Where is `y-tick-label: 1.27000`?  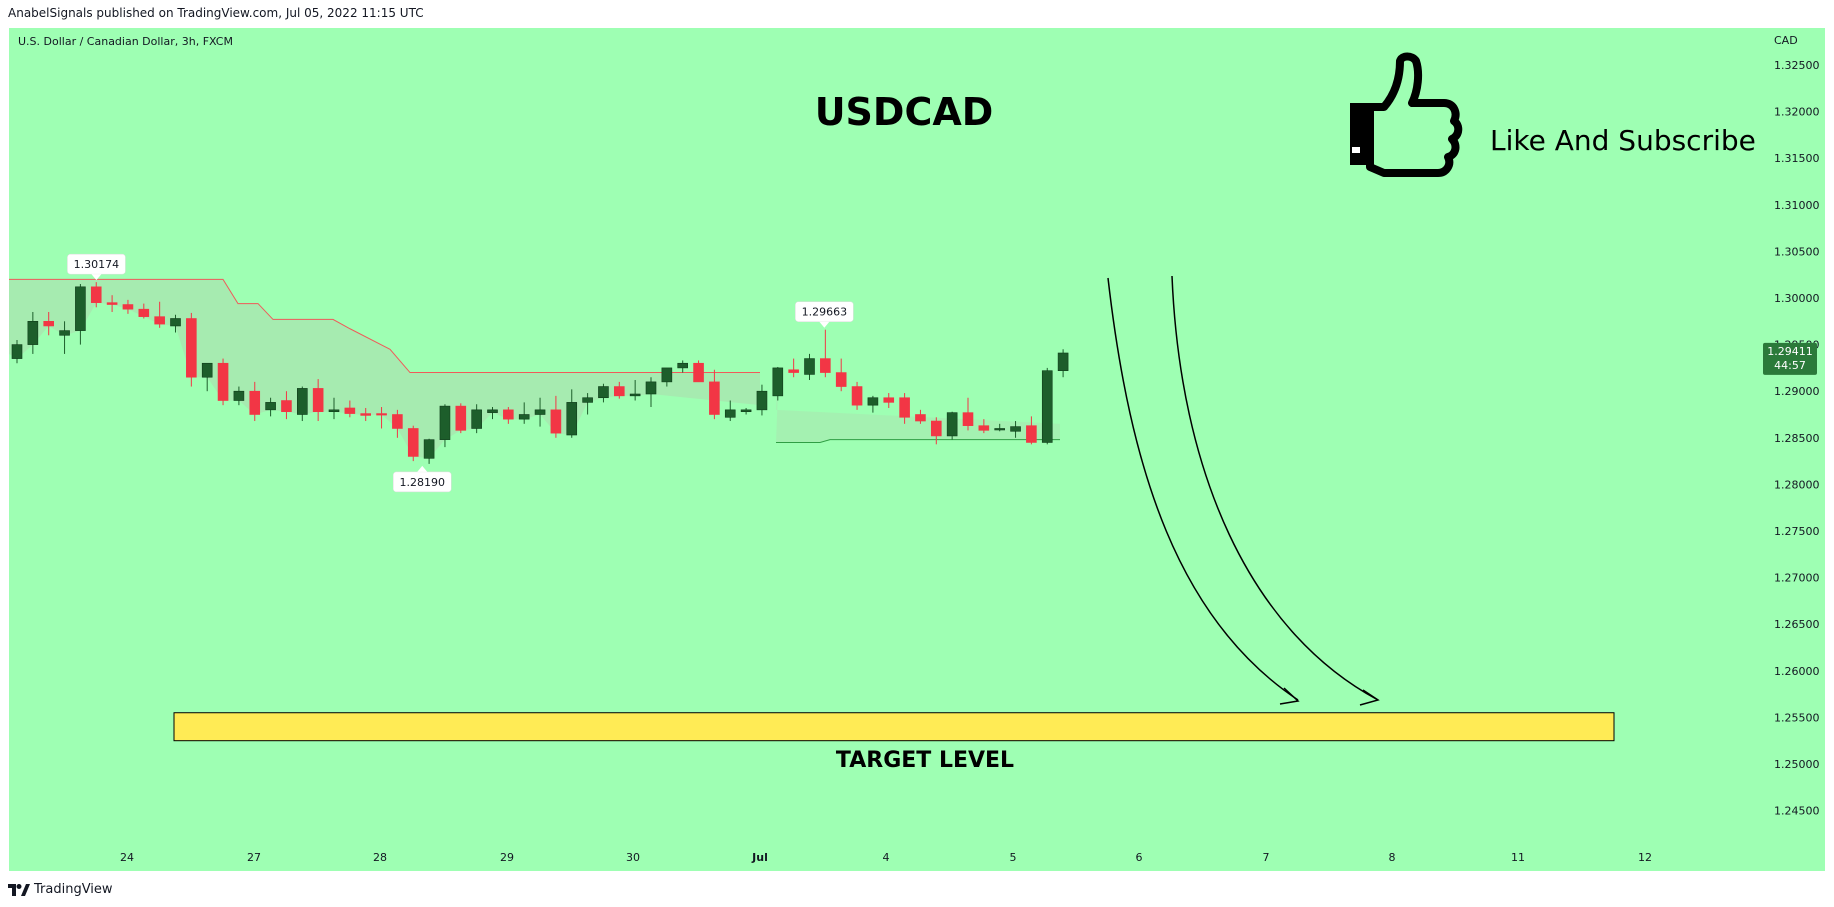
y-tick-label: 1.27000 is located at coordinates (1797, 578).